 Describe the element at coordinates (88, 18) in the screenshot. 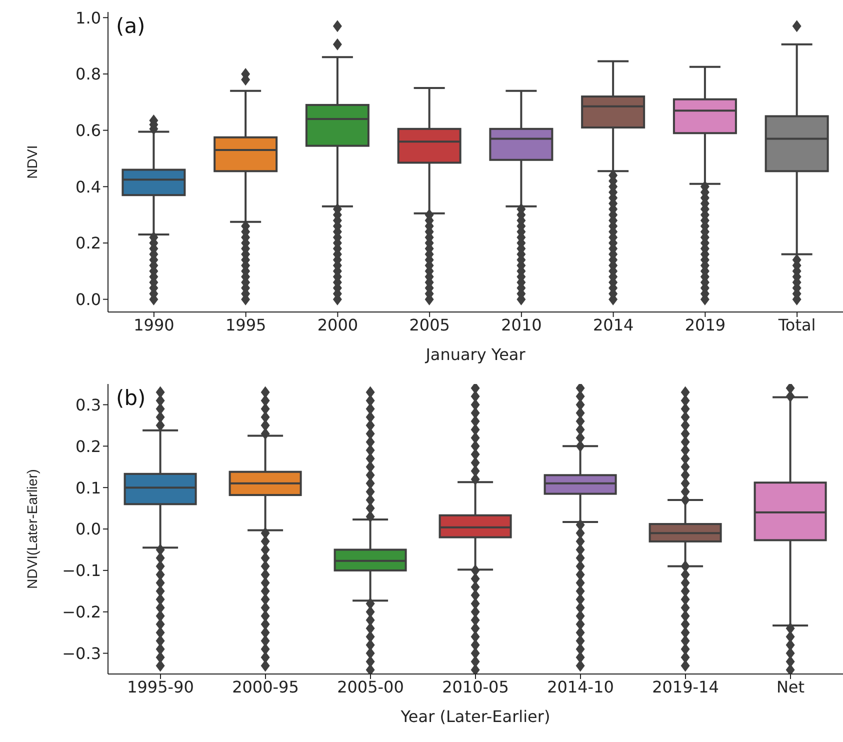

I see `y-tick-label: 1.0` at that location.